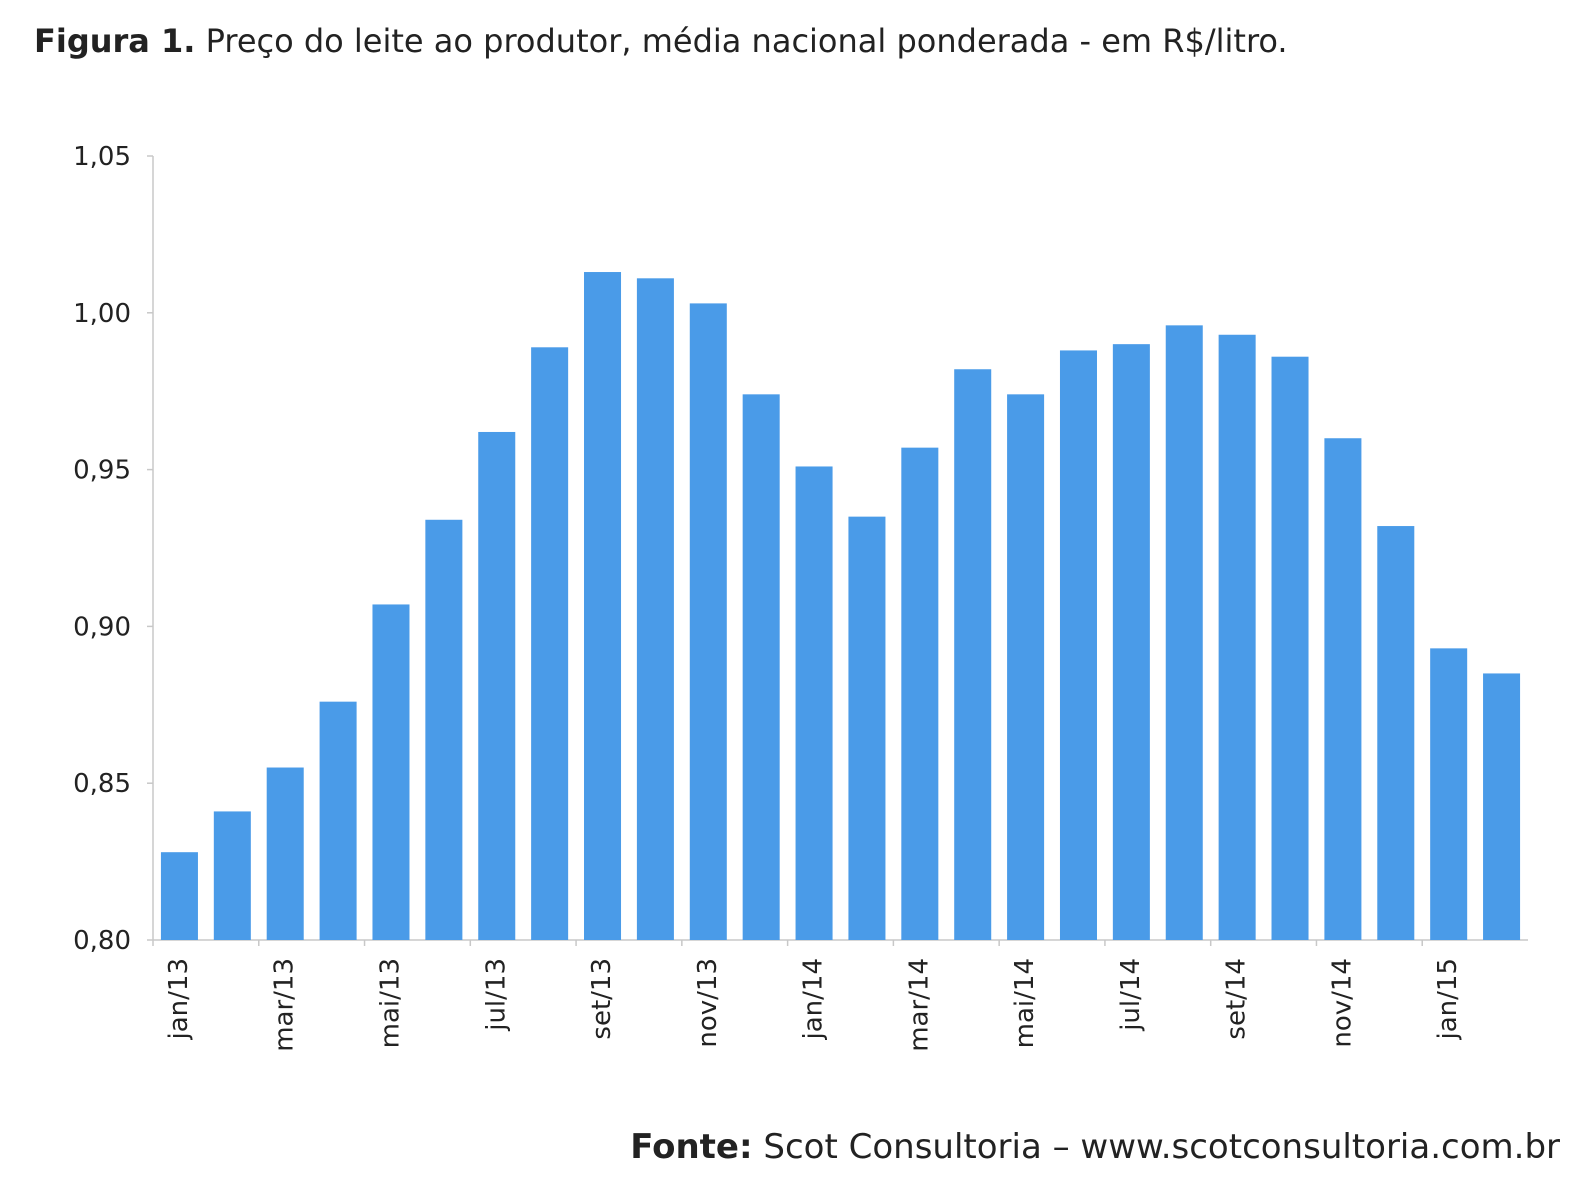 This screenshot has width=1596, height=1197. What do you see at coordinates (179, 999) in the screenshot?
I see `x-tick-label: jan/13` at bounding box center [179, 999].